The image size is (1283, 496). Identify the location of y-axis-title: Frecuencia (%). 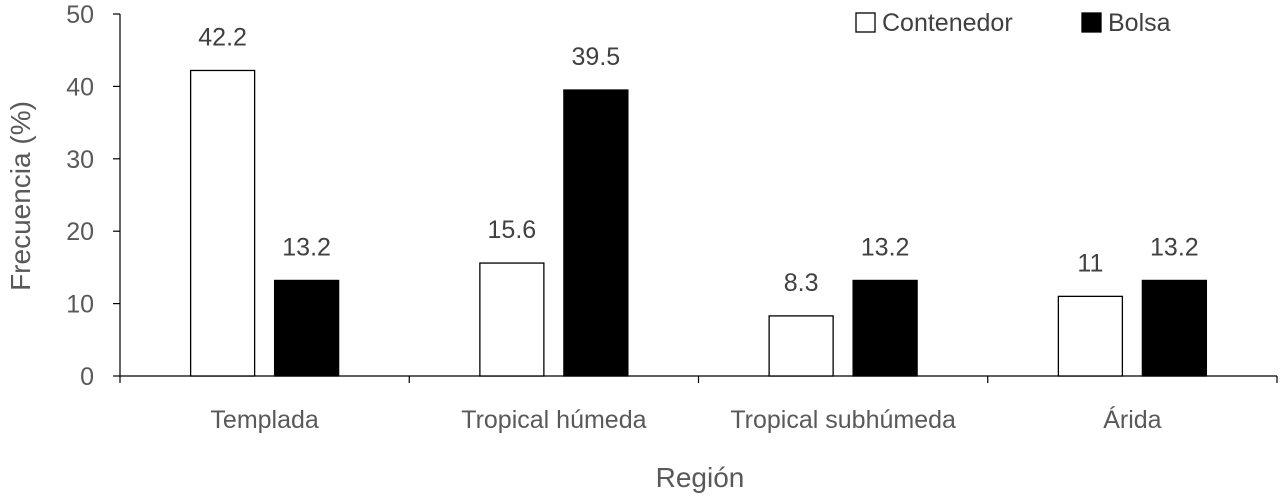
(20, 196).